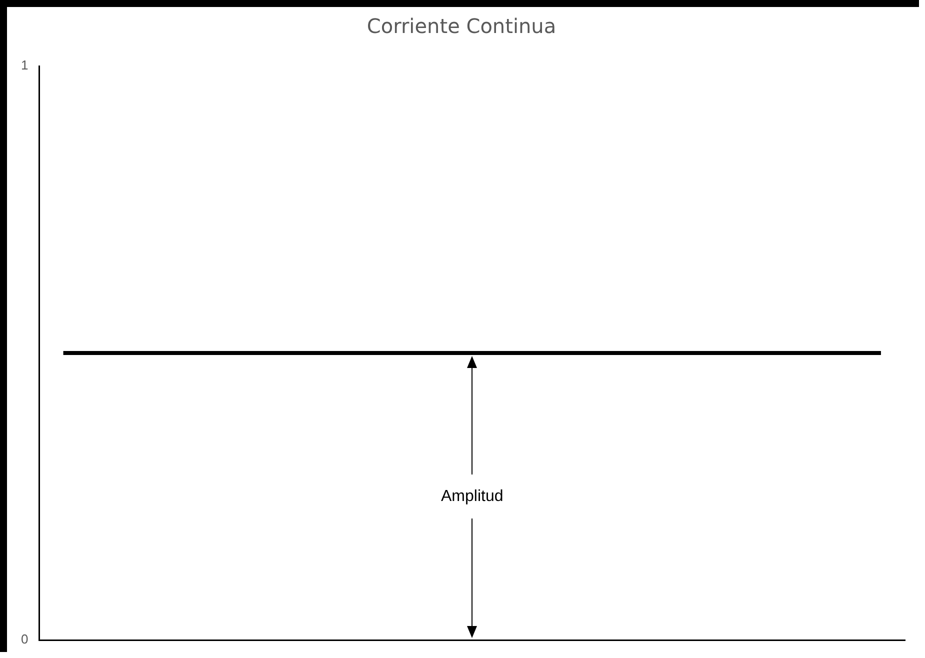  What do you see at coordinates (461, 26) in the screenshot?
I see `chart-title: Corriente Continua` at bounding box center [461, 26].